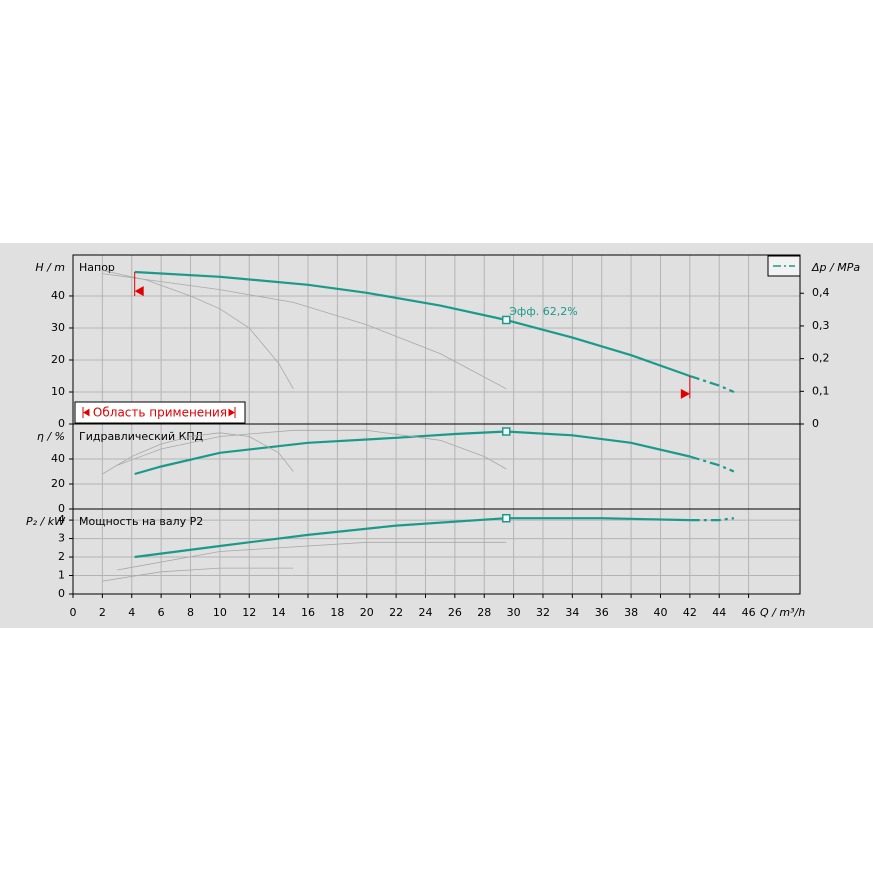  I want to click on range-end-marker, so click(685, 393).